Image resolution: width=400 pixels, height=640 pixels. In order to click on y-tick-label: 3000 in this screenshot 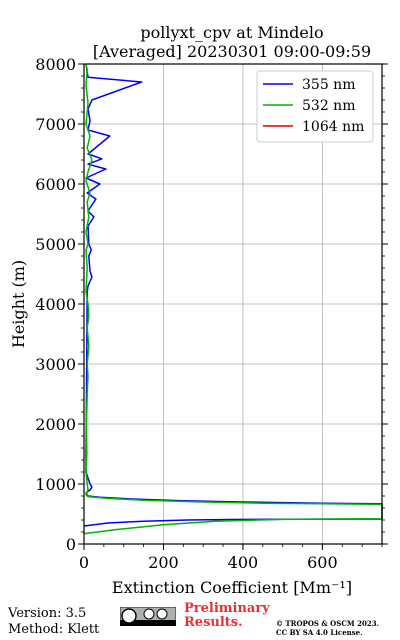, I will do `click(55, 364)`.